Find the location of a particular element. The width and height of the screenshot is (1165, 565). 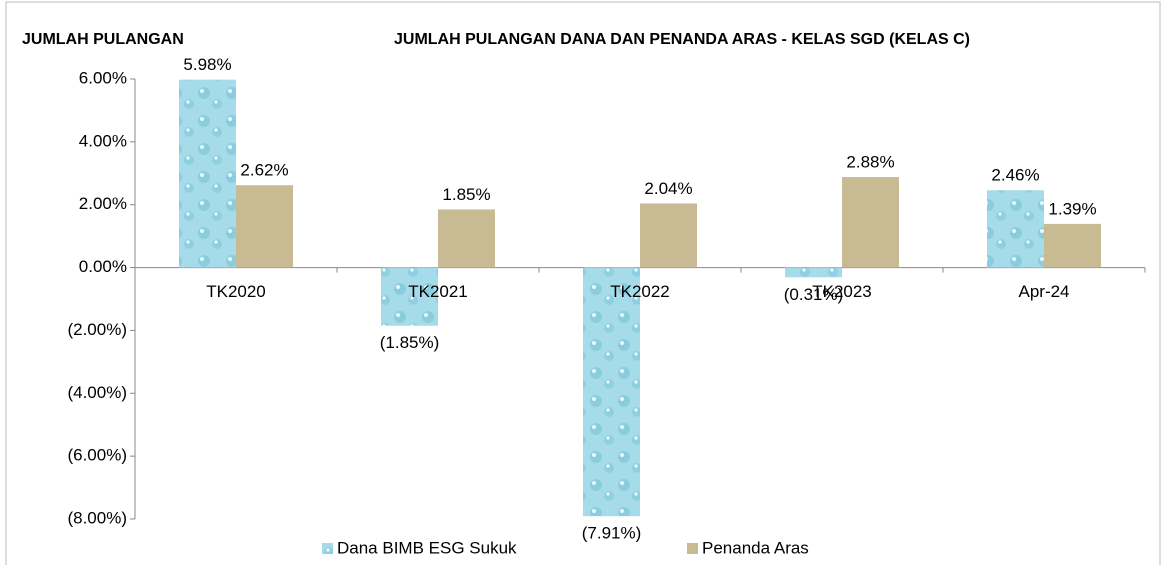

x-tick-label: TK2021 is located at coordinates (438, 291).